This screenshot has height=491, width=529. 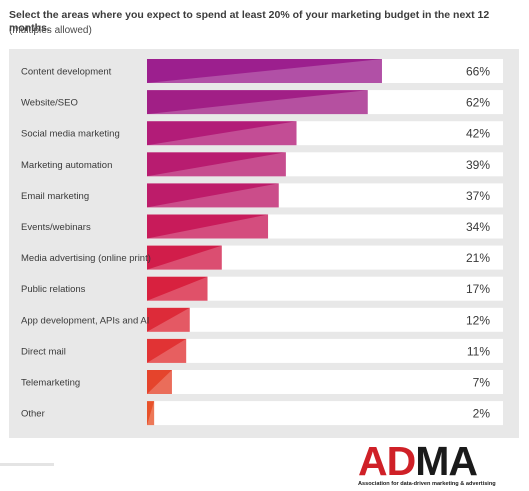 What do you see at coordinates (86, 258) in the screenshot?
I see `category-label: Media advertising (online print)` at bounding box center [86, 258].